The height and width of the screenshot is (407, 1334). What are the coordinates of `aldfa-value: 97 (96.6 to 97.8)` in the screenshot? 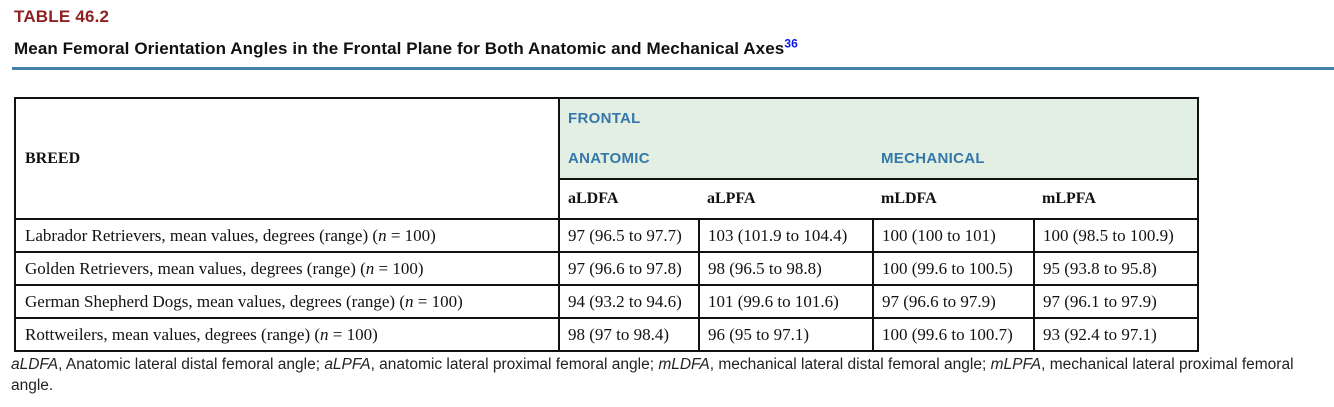 It's located at (629, 268).